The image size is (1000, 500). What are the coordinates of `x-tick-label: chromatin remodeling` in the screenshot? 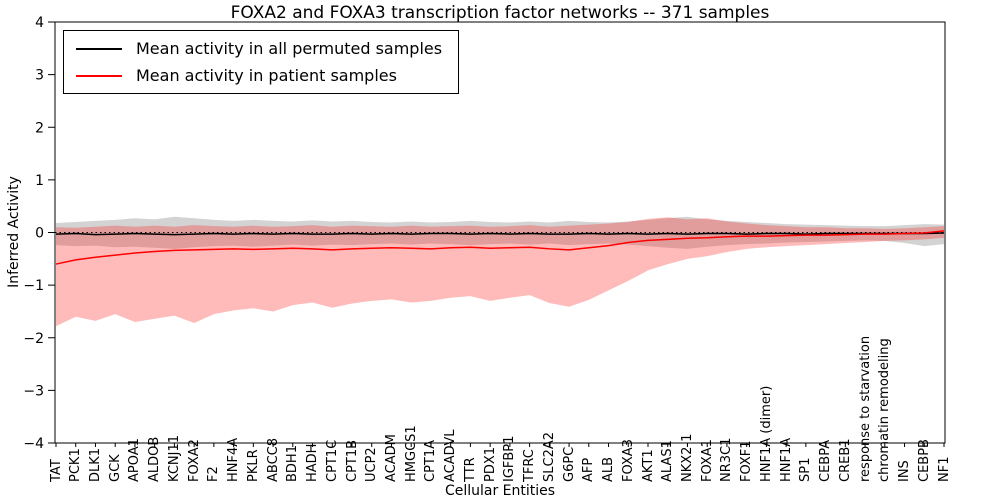 It's located at (885, 410).